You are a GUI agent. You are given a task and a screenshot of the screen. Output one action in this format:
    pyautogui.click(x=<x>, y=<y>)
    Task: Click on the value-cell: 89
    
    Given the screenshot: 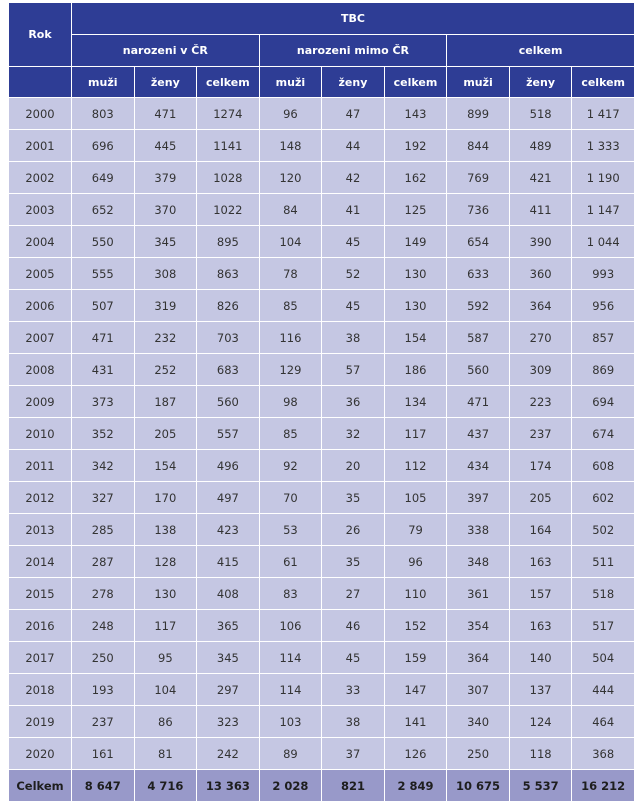 What is the action you would take?
    pyautogui.click(x=290, y=753)
    